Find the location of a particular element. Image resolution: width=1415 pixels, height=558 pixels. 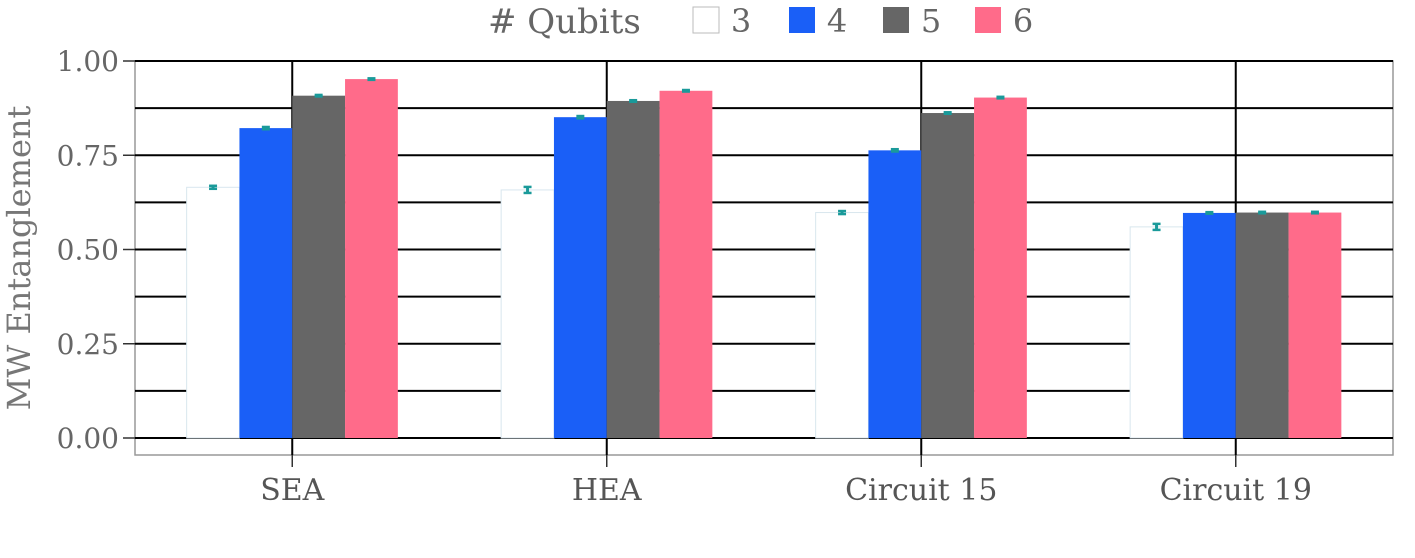

legend-label: 5 is located at coordinates (931, 21).